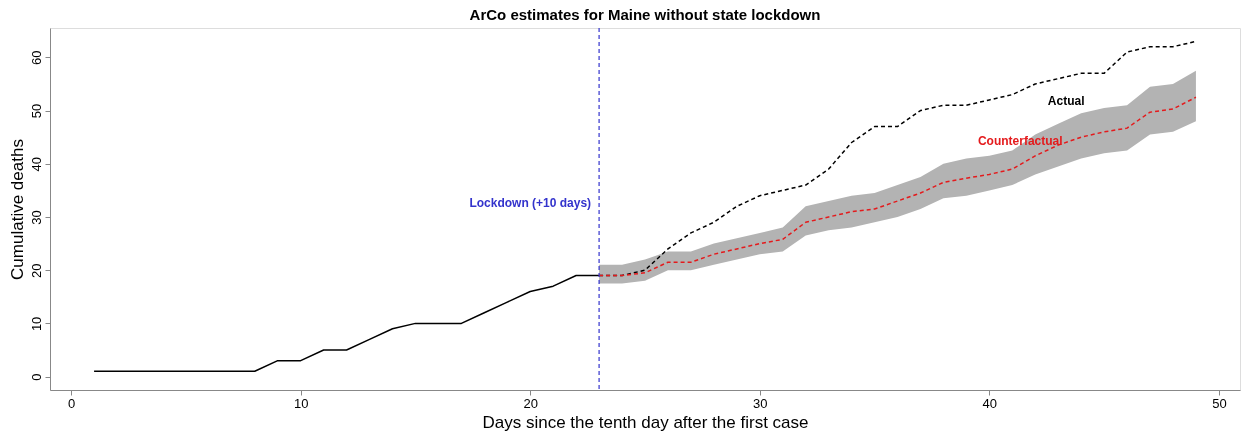 Image resolution: width=1258 pixels, height=438 pixels. What do you see at coordinates (1020, 141) in the screenshot?
I see `series-label: Counterfactual` at bounding box center [1020, 141].